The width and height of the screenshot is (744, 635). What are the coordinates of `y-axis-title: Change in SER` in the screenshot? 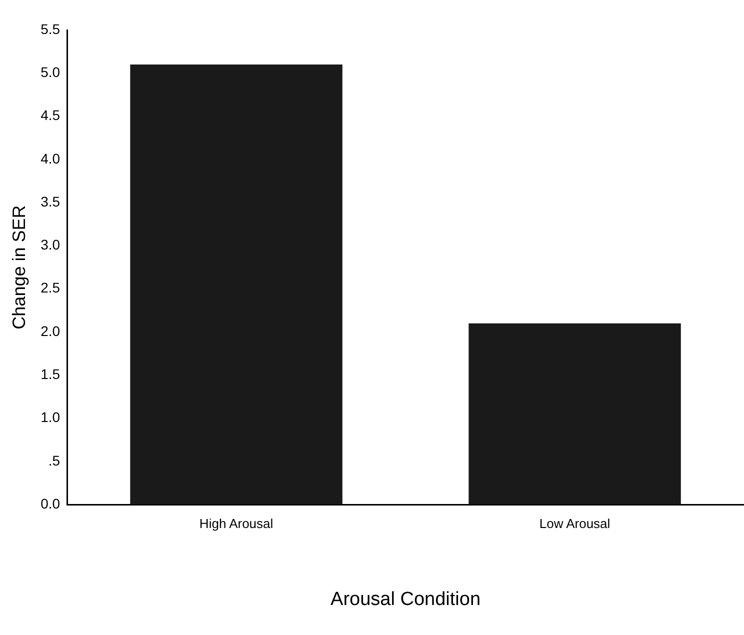 It's located at (18, 267).